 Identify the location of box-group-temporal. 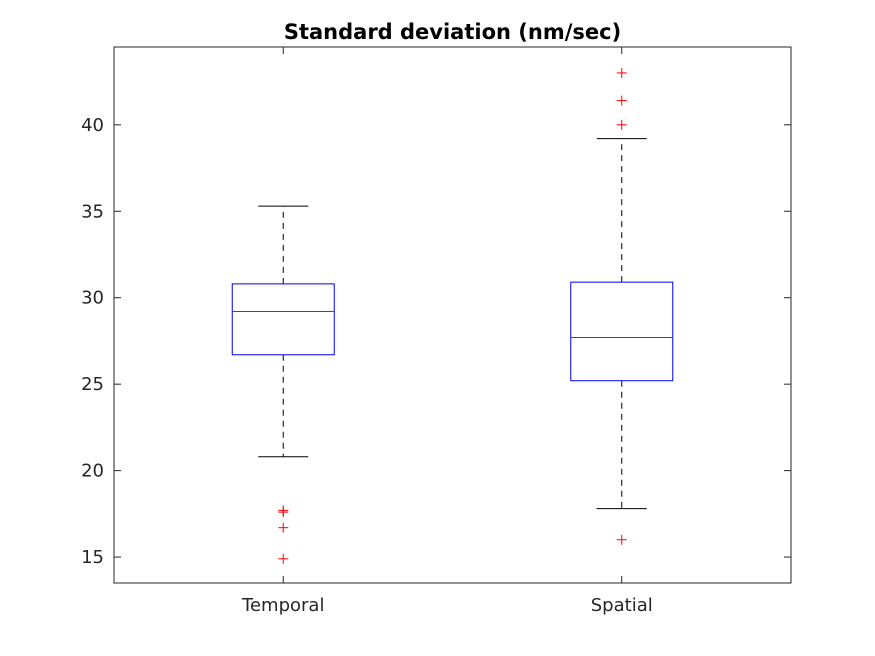
(283, 384).